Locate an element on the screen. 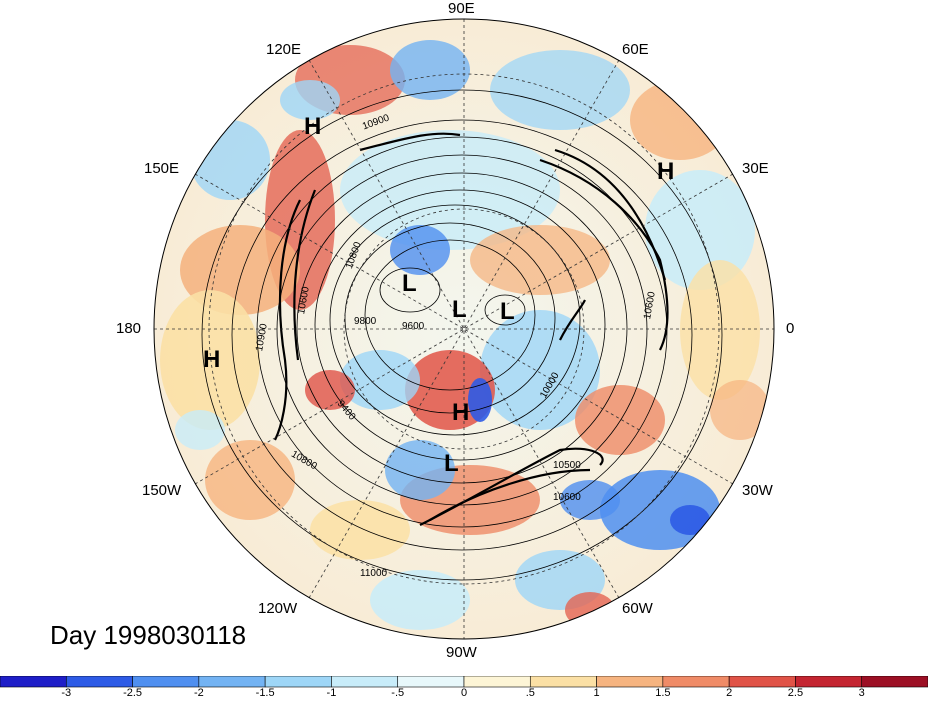  colorbar-tick-label: -1 is located at coordinates (331, 693).